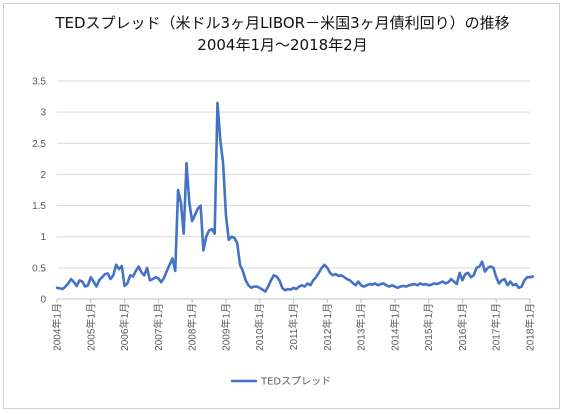 The image size is (565, 414). What do you see at coordinates (225, 327) in the screenshot?
I see `x-tick-label: 2009年1月` at bounding box center [225, 327].